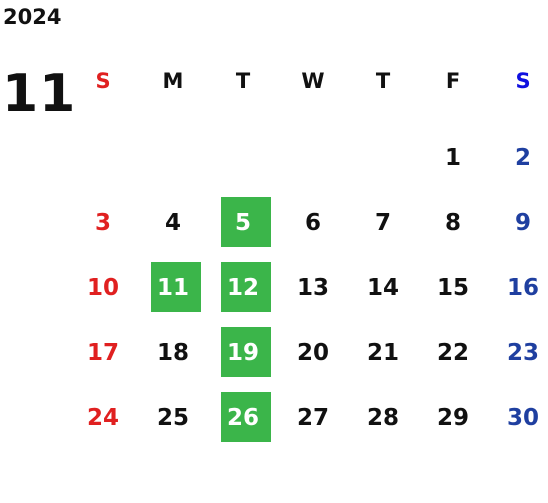  What do you see at coordinates (522, 417) in the screenshot?
I see `day-number: 30` at bounding box center [522, 417].